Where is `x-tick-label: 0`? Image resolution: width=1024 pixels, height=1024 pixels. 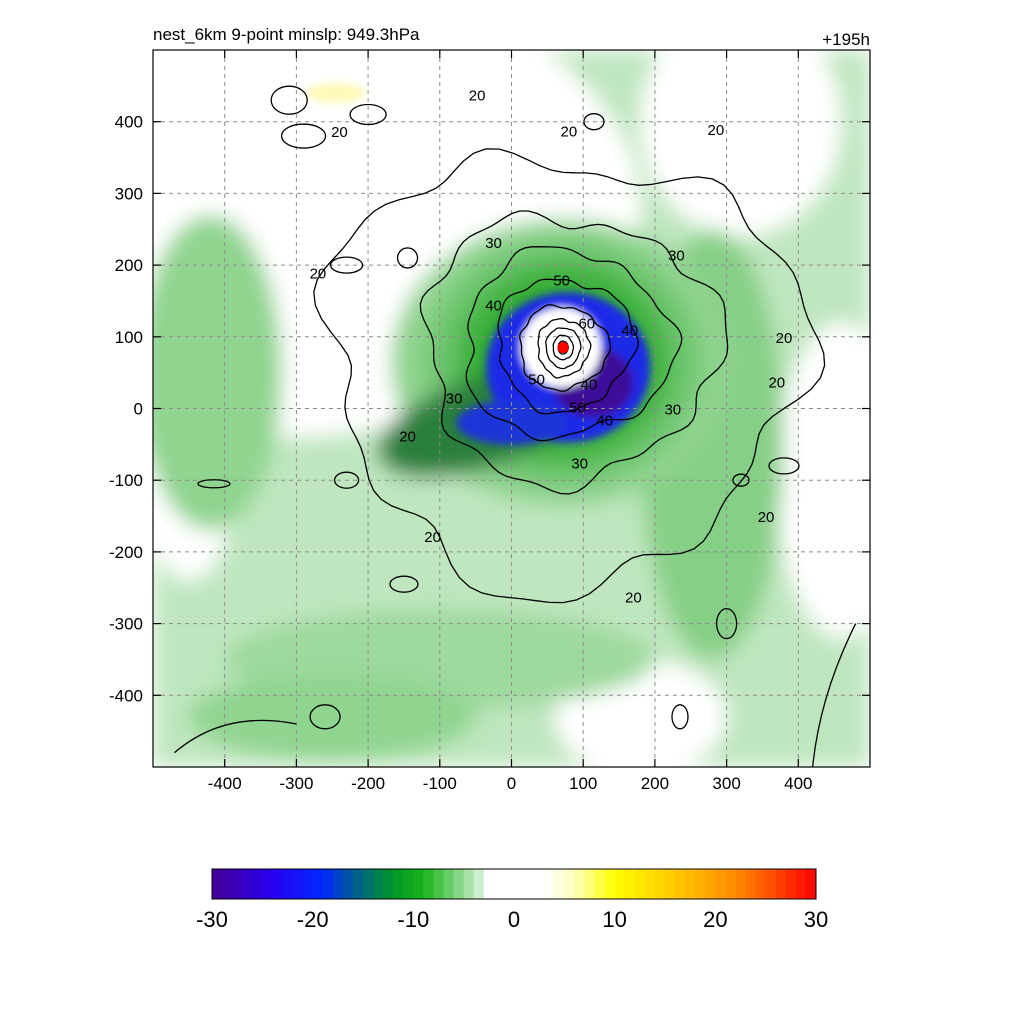 x-tick-label: 0 is located at coordinates (511, 783).